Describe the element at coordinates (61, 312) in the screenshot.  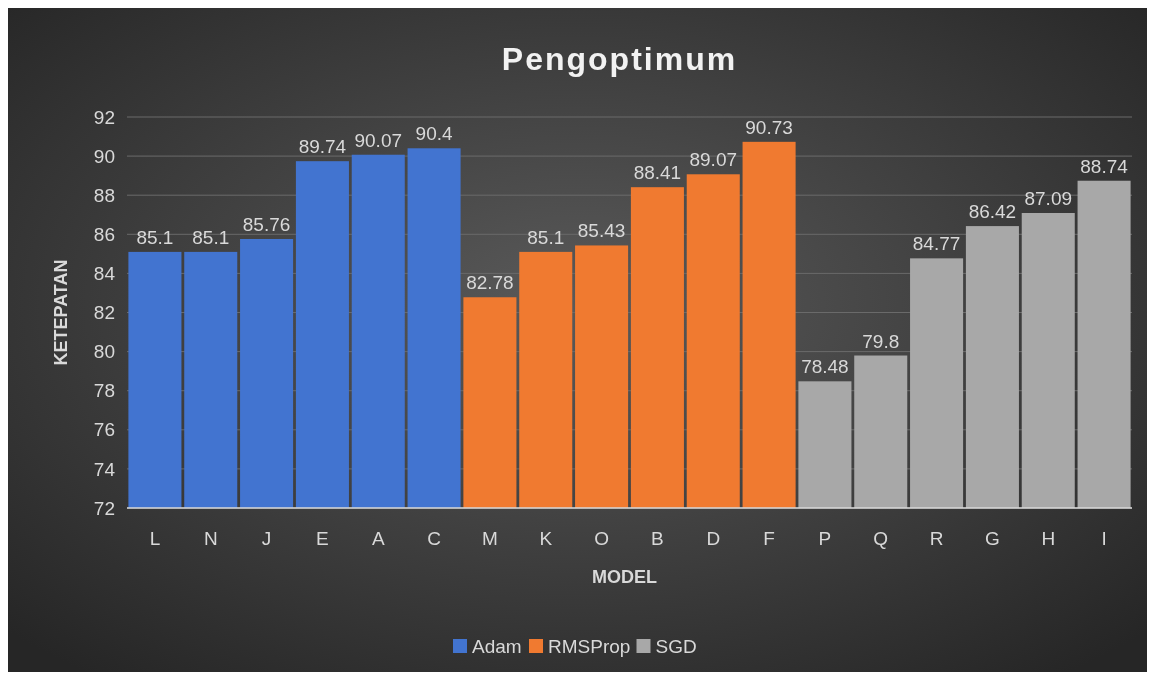
I see `y-axis-title: KETEPATAN` at that location.